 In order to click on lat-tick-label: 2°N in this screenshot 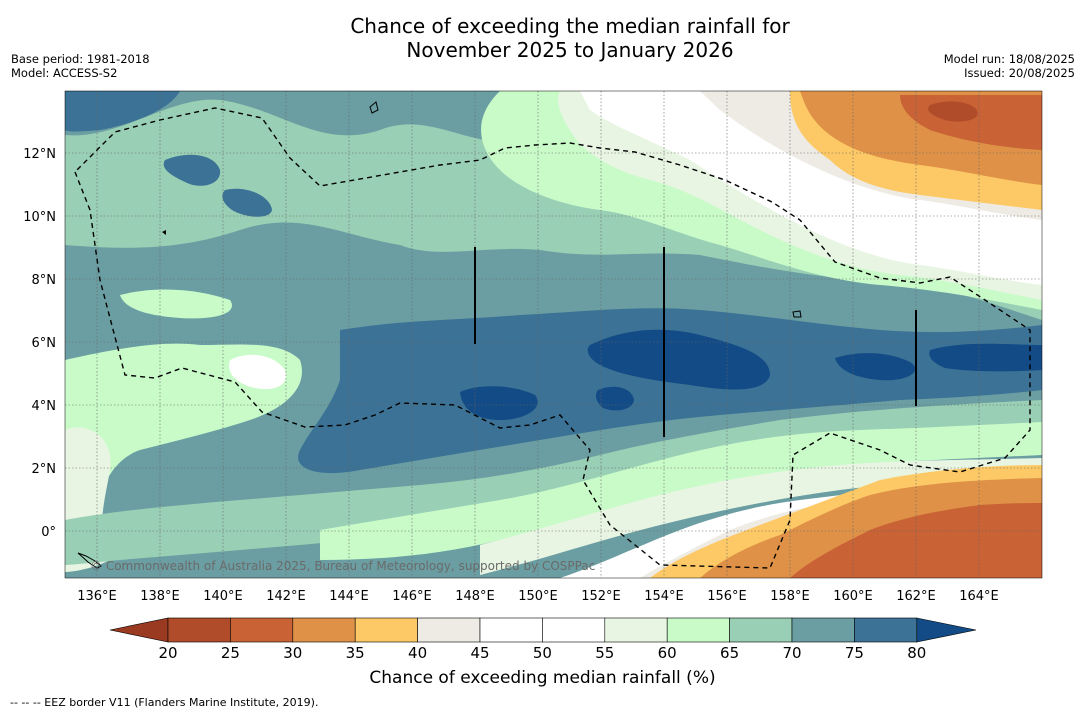, I will do `click(44, 469)`.